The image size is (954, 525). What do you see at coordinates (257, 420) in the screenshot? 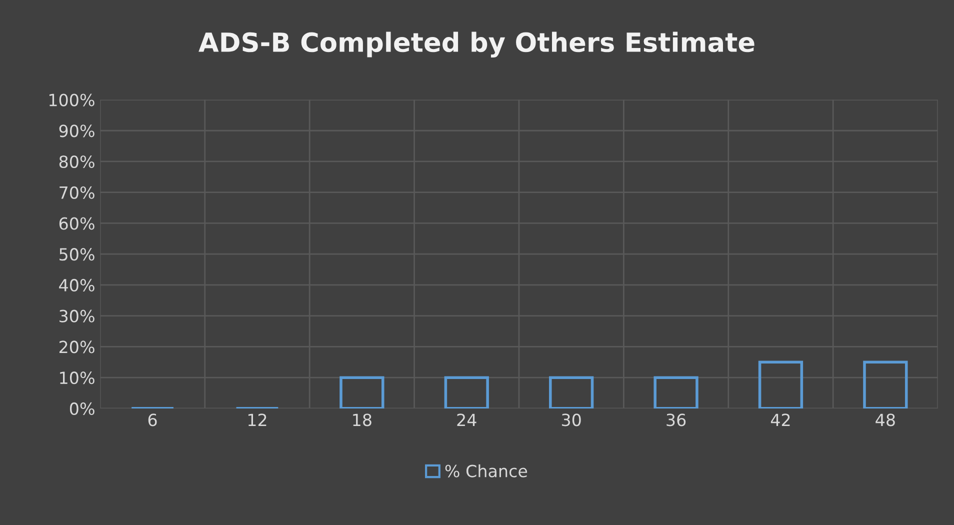
I see `x-tick-label: 12` at bounding box center [257, 420].